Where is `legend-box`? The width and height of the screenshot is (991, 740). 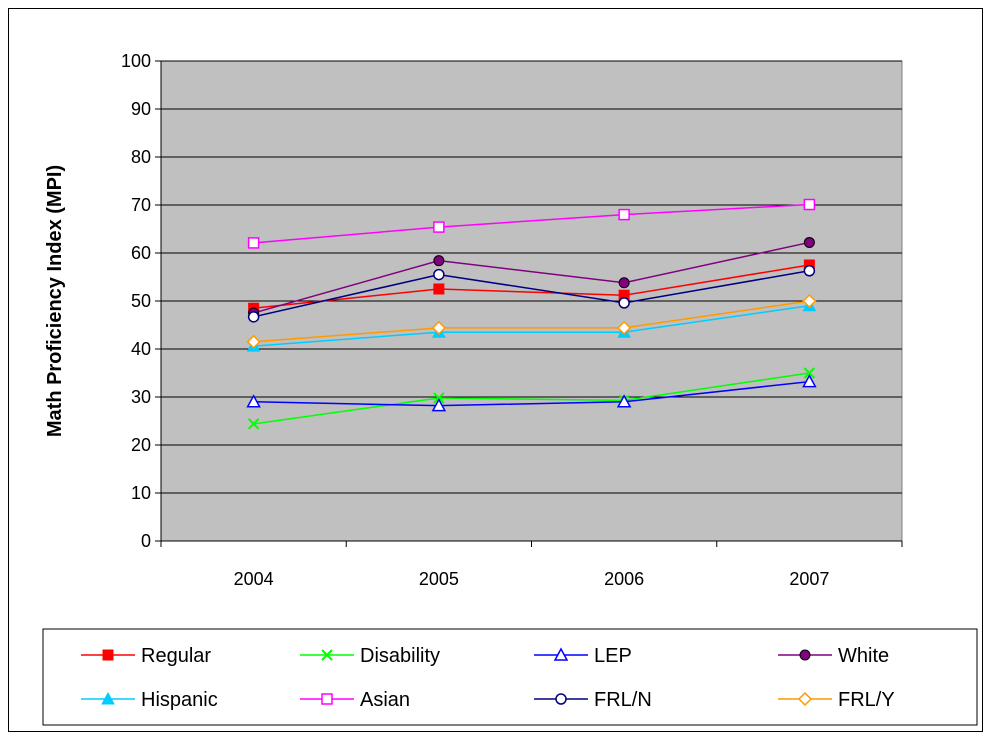 legend-box is located at coordinates (510, 677).